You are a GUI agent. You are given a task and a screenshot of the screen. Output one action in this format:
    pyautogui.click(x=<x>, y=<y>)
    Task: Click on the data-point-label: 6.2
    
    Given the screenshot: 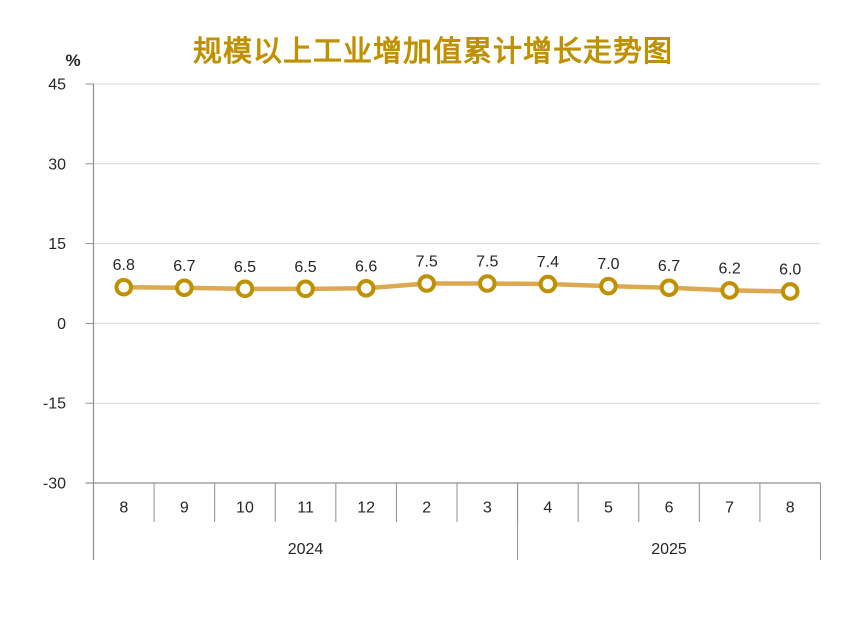 What is the action you would take?
    pyautogui.click(x=730, y=268)
    